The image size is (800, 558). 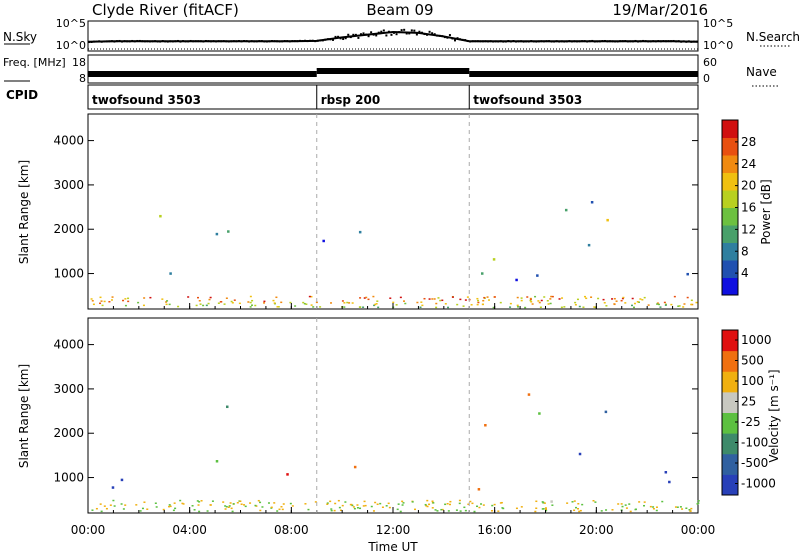 What do you see at coordinates (718, 45) in the screenshot?
I see `search-tick-bottom: 10^0` at bounding box center [718, 45].